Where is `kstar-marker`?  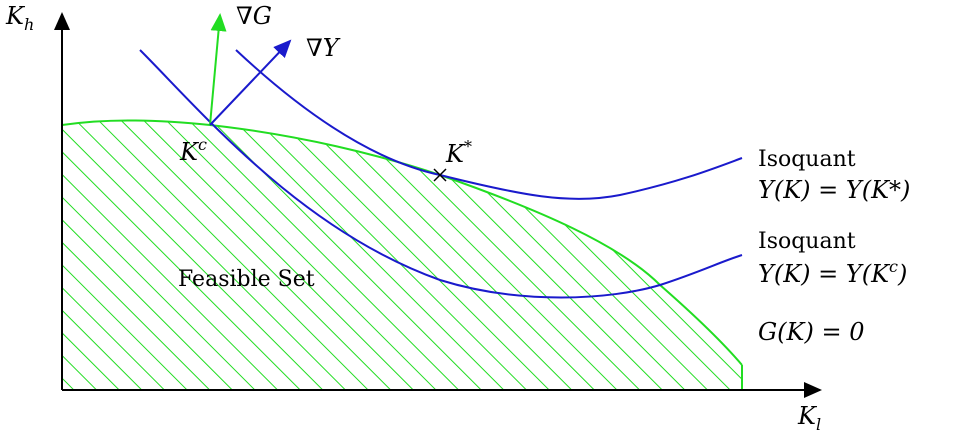
kstar-marker is located at coordinates (440, 175).